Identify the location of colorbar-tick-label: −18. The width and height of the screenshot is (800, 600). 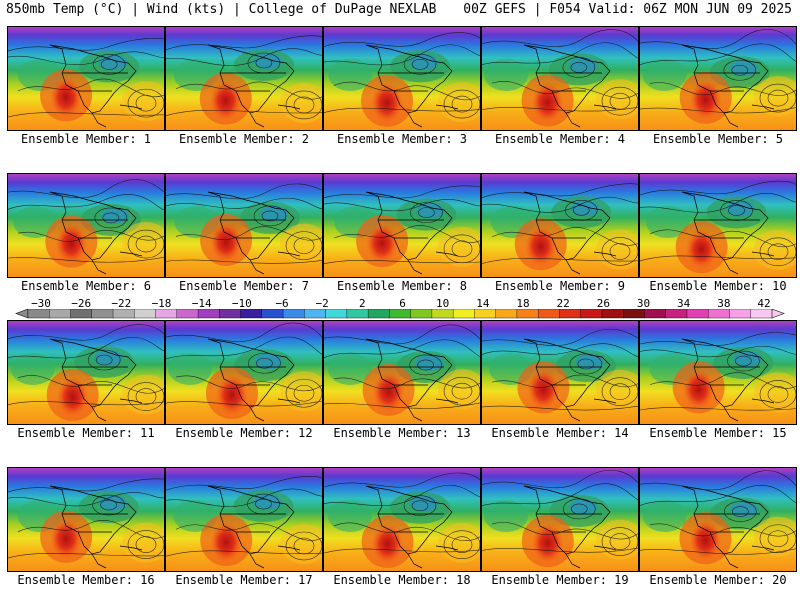
(161, 303).